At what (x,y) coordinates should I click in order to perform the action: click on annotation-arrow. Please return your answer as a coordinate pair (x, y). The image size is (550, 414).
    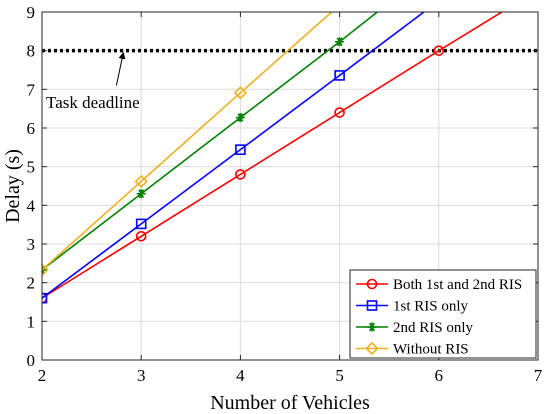
    Looking at the image, I should click on (120, 68).